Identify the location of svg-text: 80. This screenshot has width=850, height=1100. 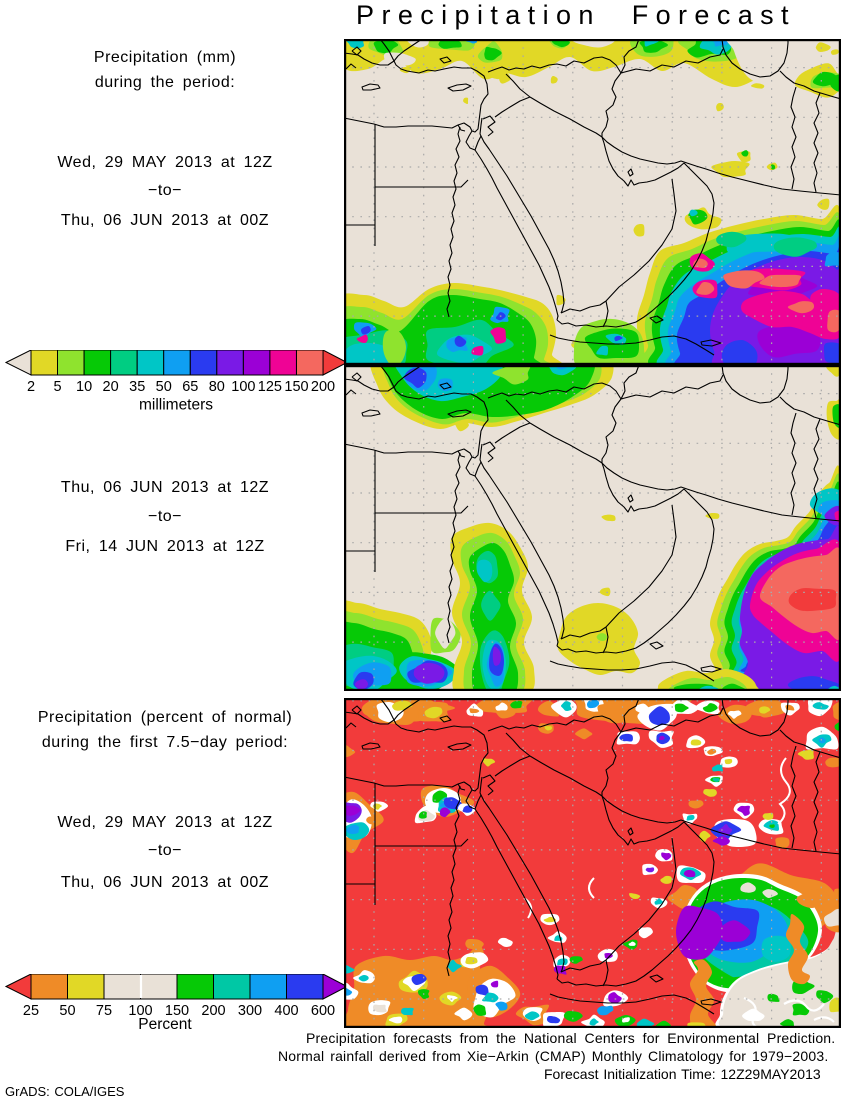
(217, 387).